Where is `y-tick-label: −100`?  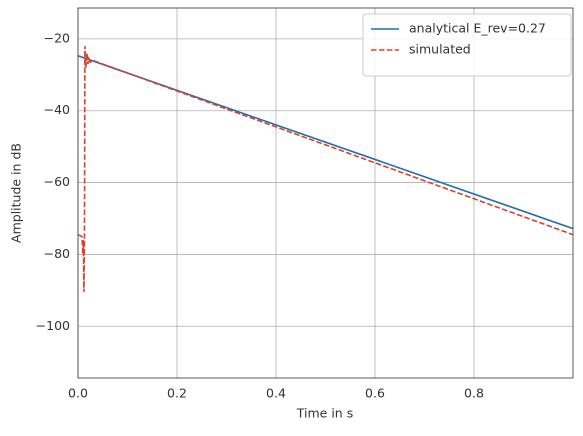
y-tick-label: −100 is located at coordinates (53, 325).